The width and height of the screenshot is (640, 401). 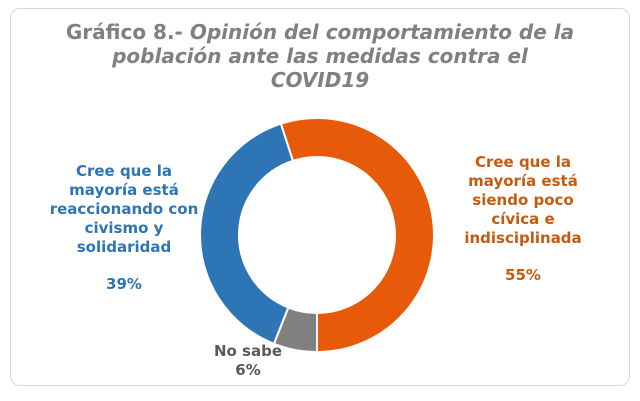 I want to click on label-no-sabe: No sabe 6%, so click(x=248, y=361).